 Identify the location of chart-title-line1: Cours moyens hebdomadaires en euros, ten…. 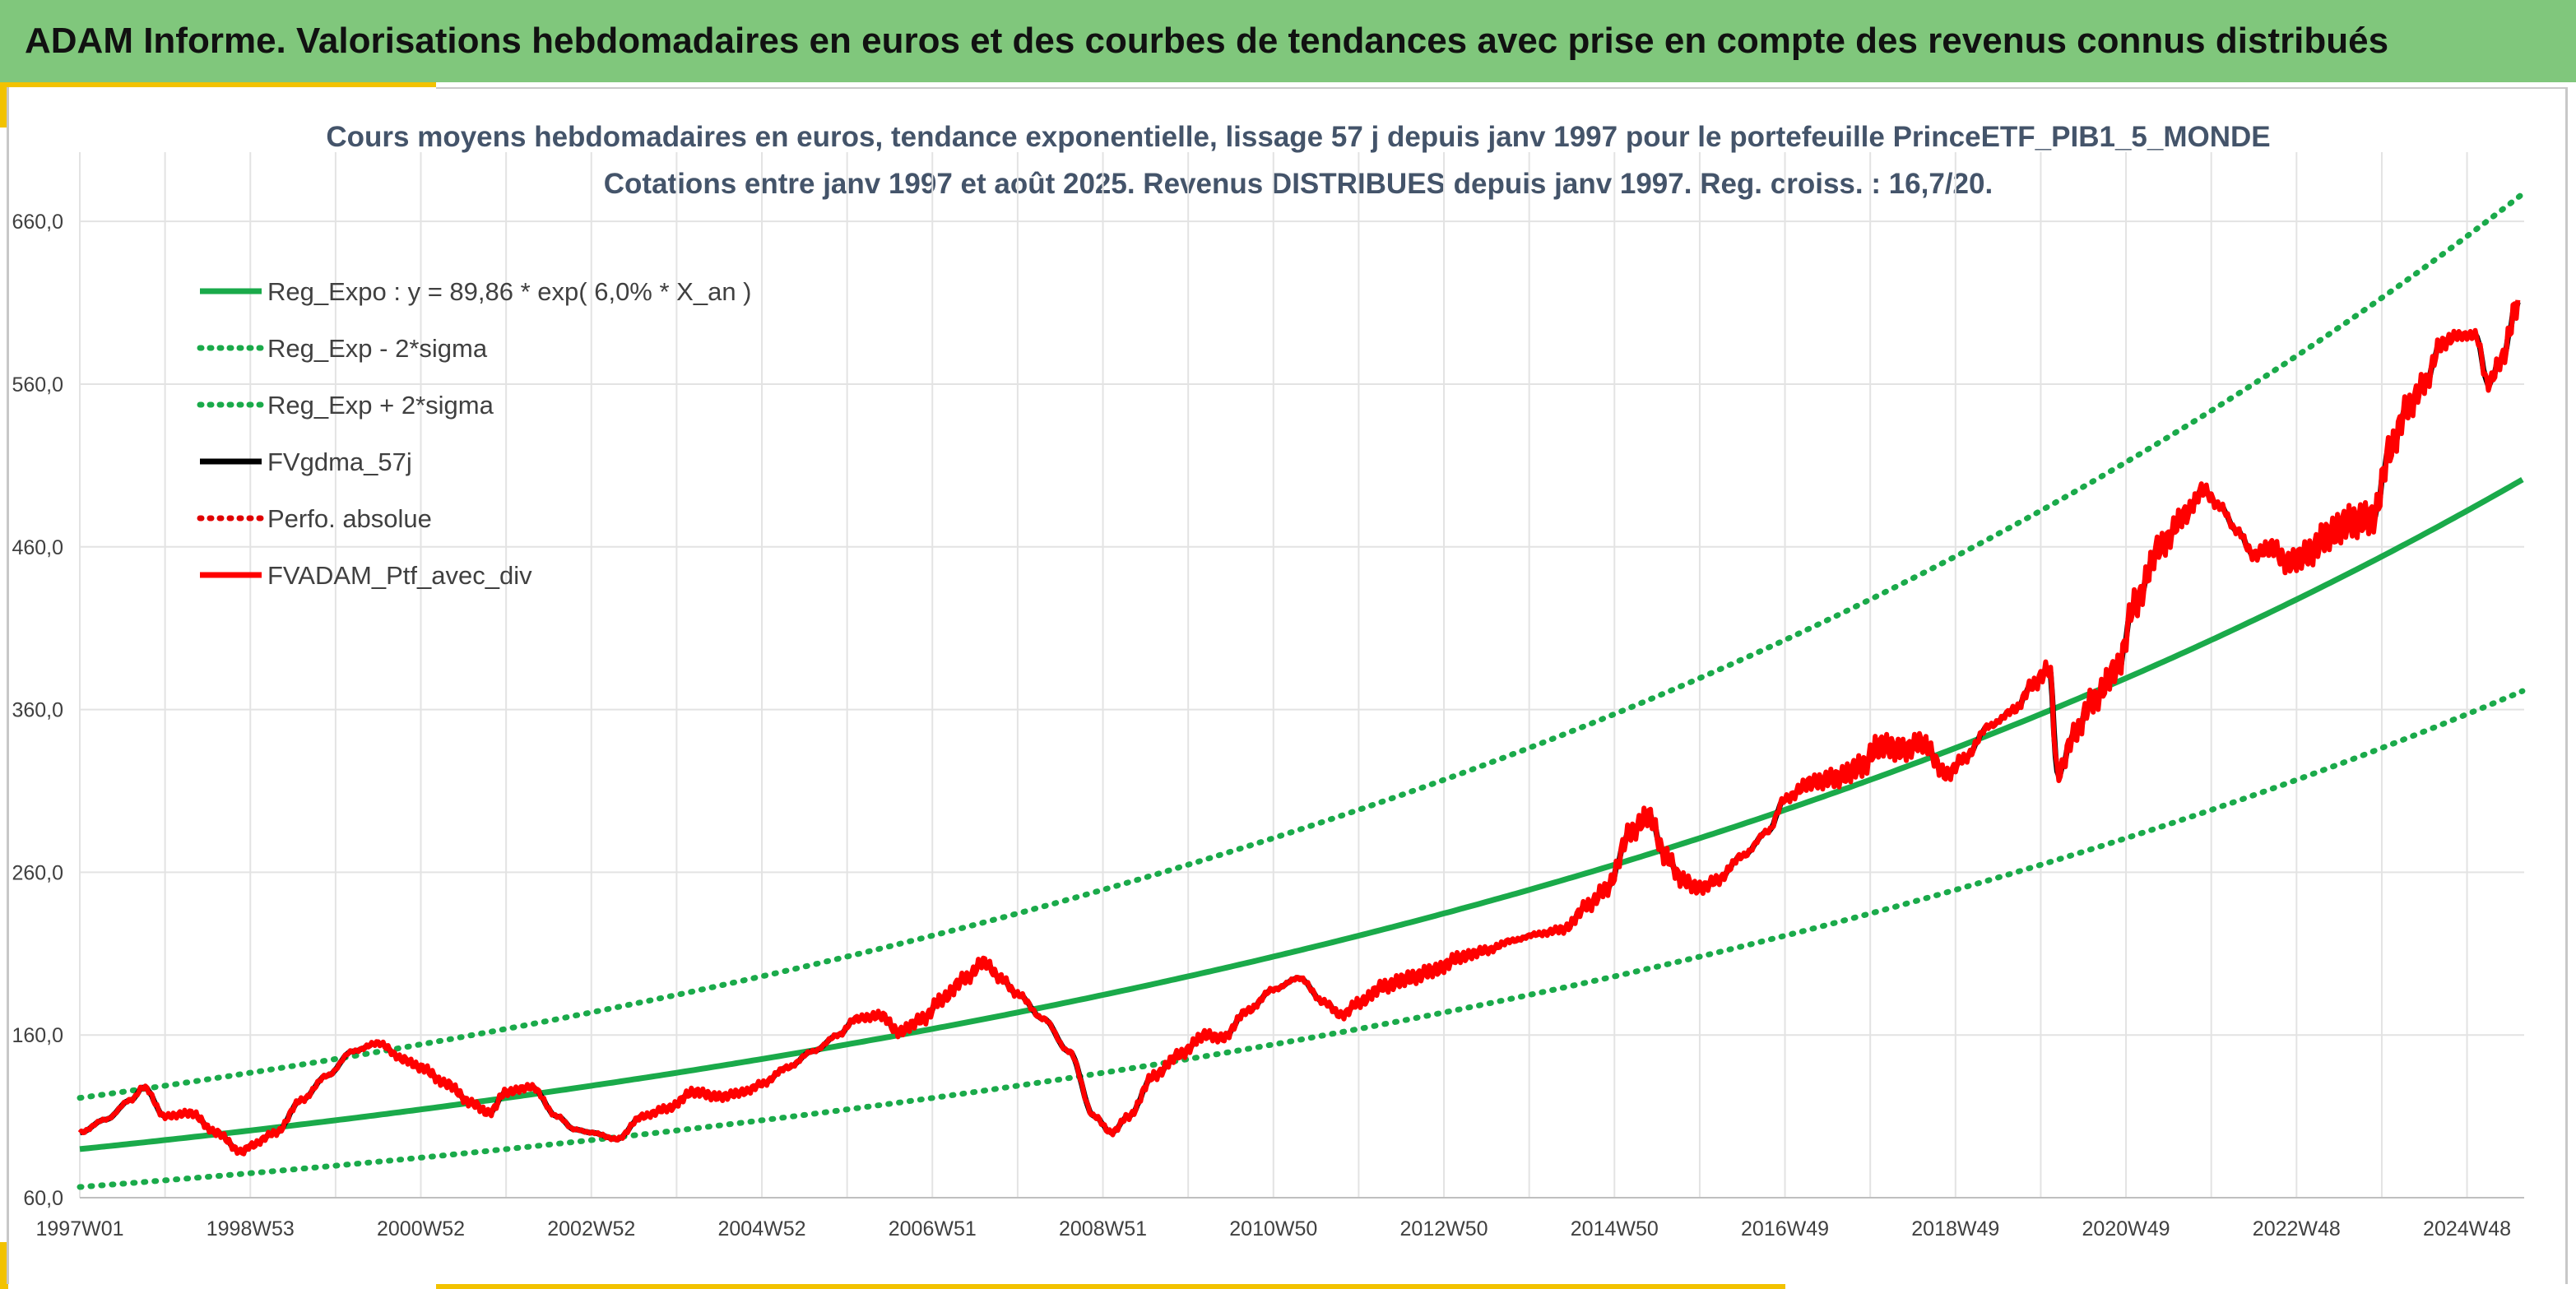
(1298, 137).